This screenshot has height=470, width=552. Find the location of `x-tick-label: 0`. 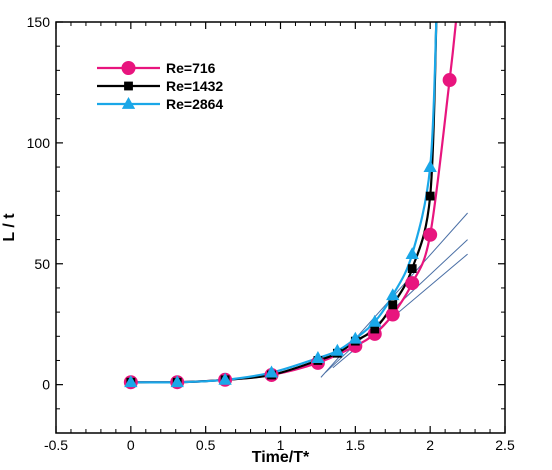

x-tick-label: 0 is located at coordinates (131, 445).